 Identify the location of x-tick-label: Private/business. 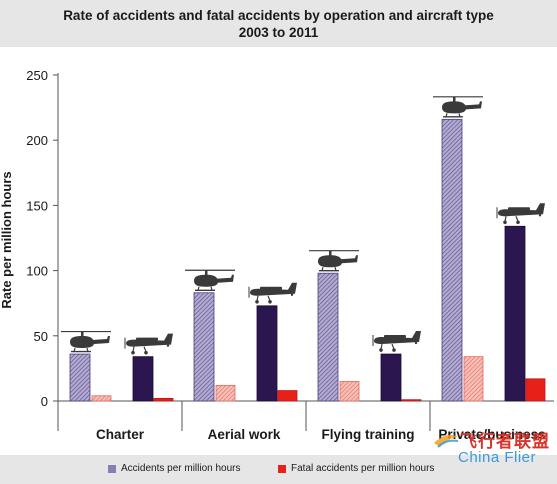
(491, 434).